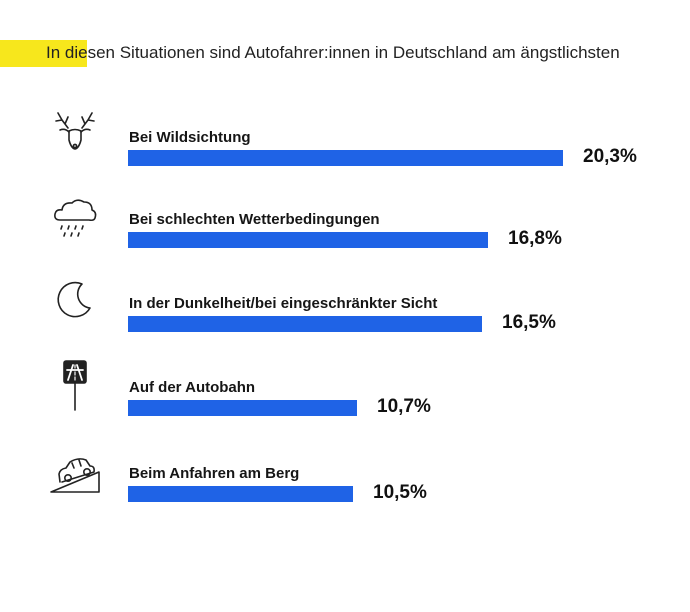  I want to click on deer-icon, so click(75, 135).